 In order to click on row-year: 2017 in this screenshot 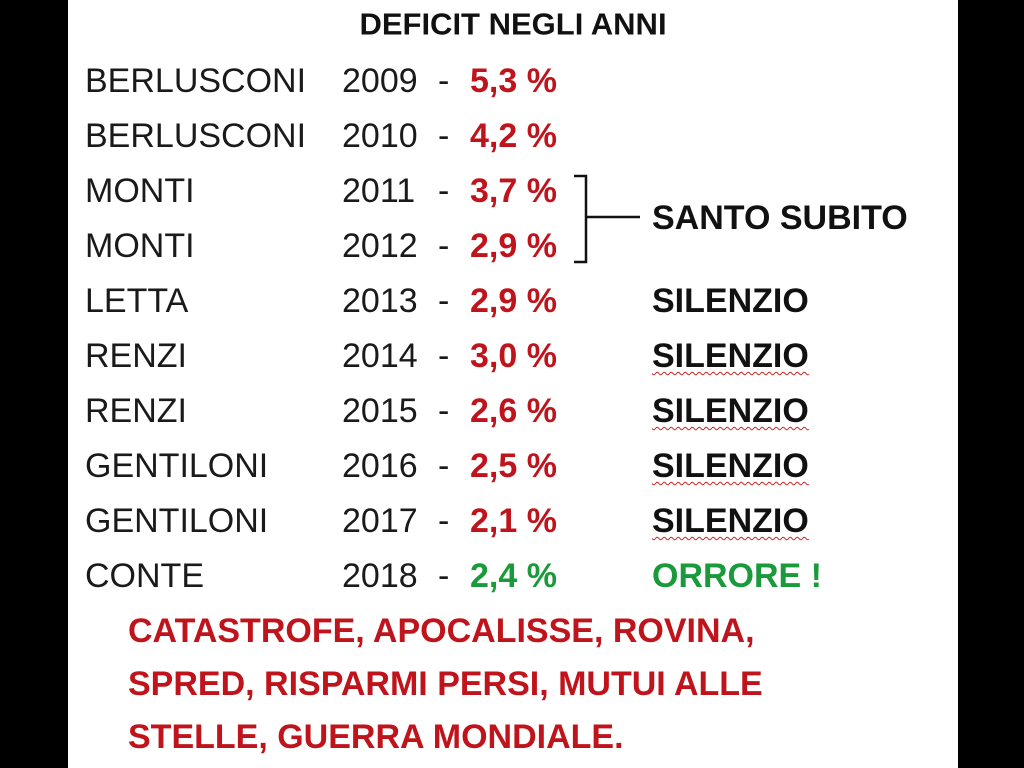, I will do `click(380, 521)`.